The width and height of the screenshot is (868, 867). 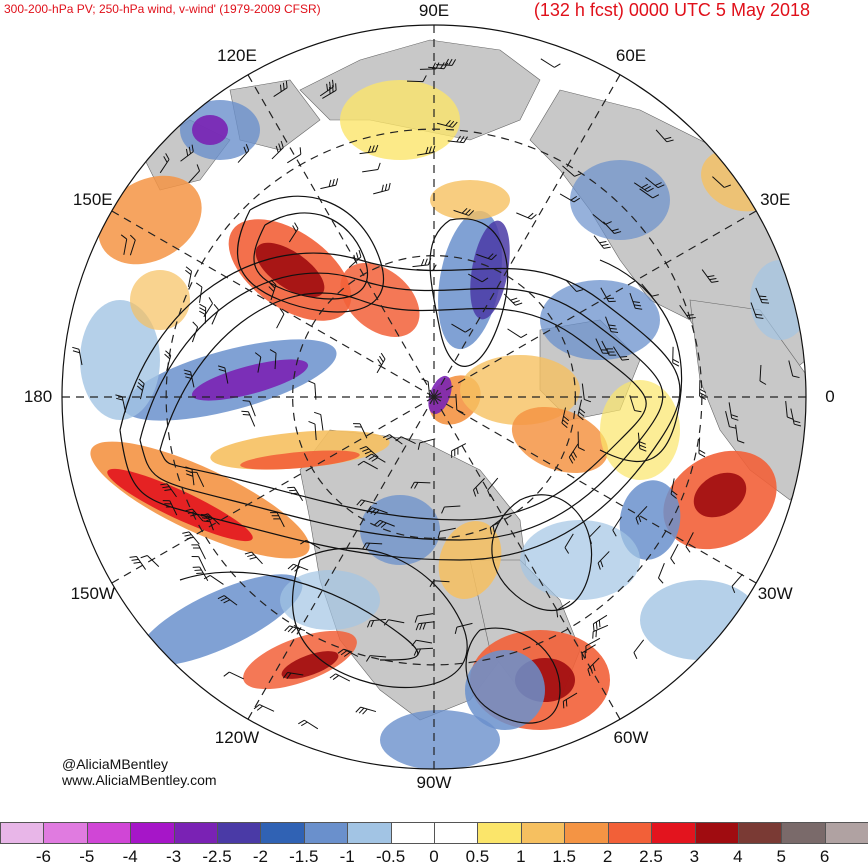 What do you see at coordinates (390, 857) in the screenshot?
I see `colorbar-label: -0.5` at bounding box center [390, 857].